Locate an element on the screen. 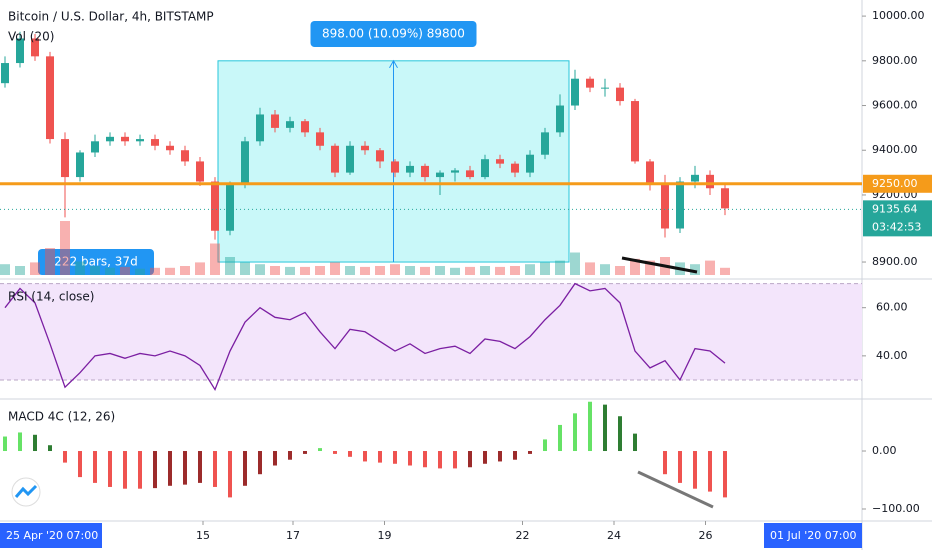 The width and height of the screenshot is (932, 550). bars-label: 222 bars, 37d is located at coordinates (95, 262).